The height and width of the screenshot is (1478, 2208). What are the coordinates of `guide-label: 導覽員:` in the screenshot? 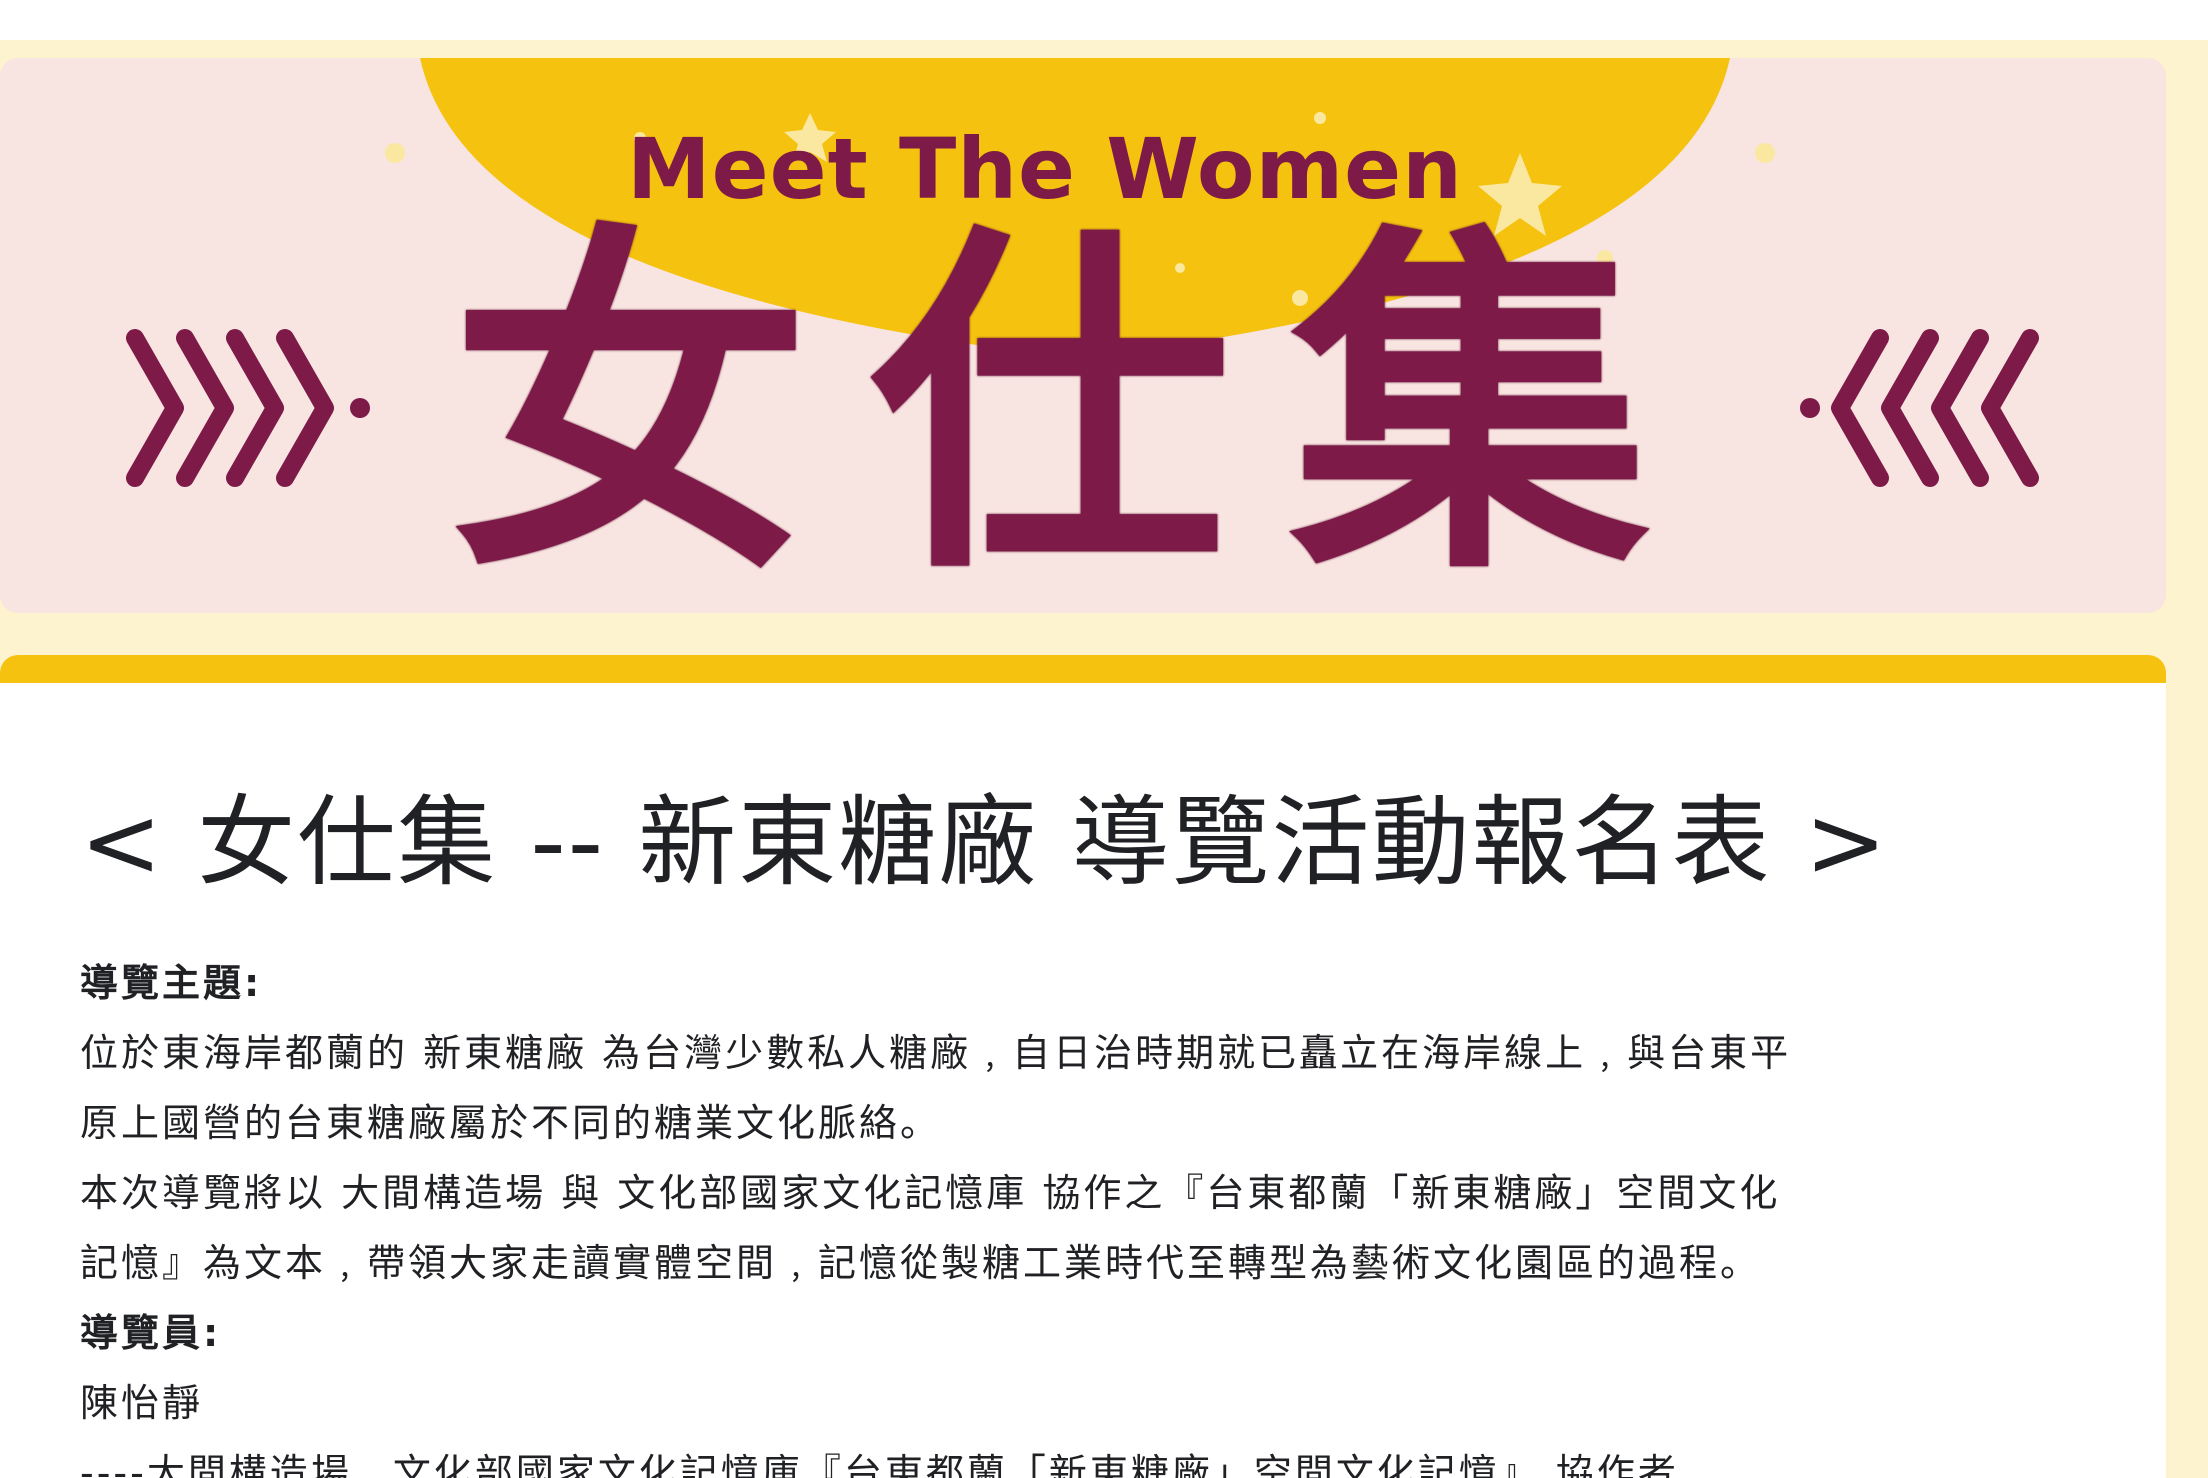 It's located at (151, 1333).